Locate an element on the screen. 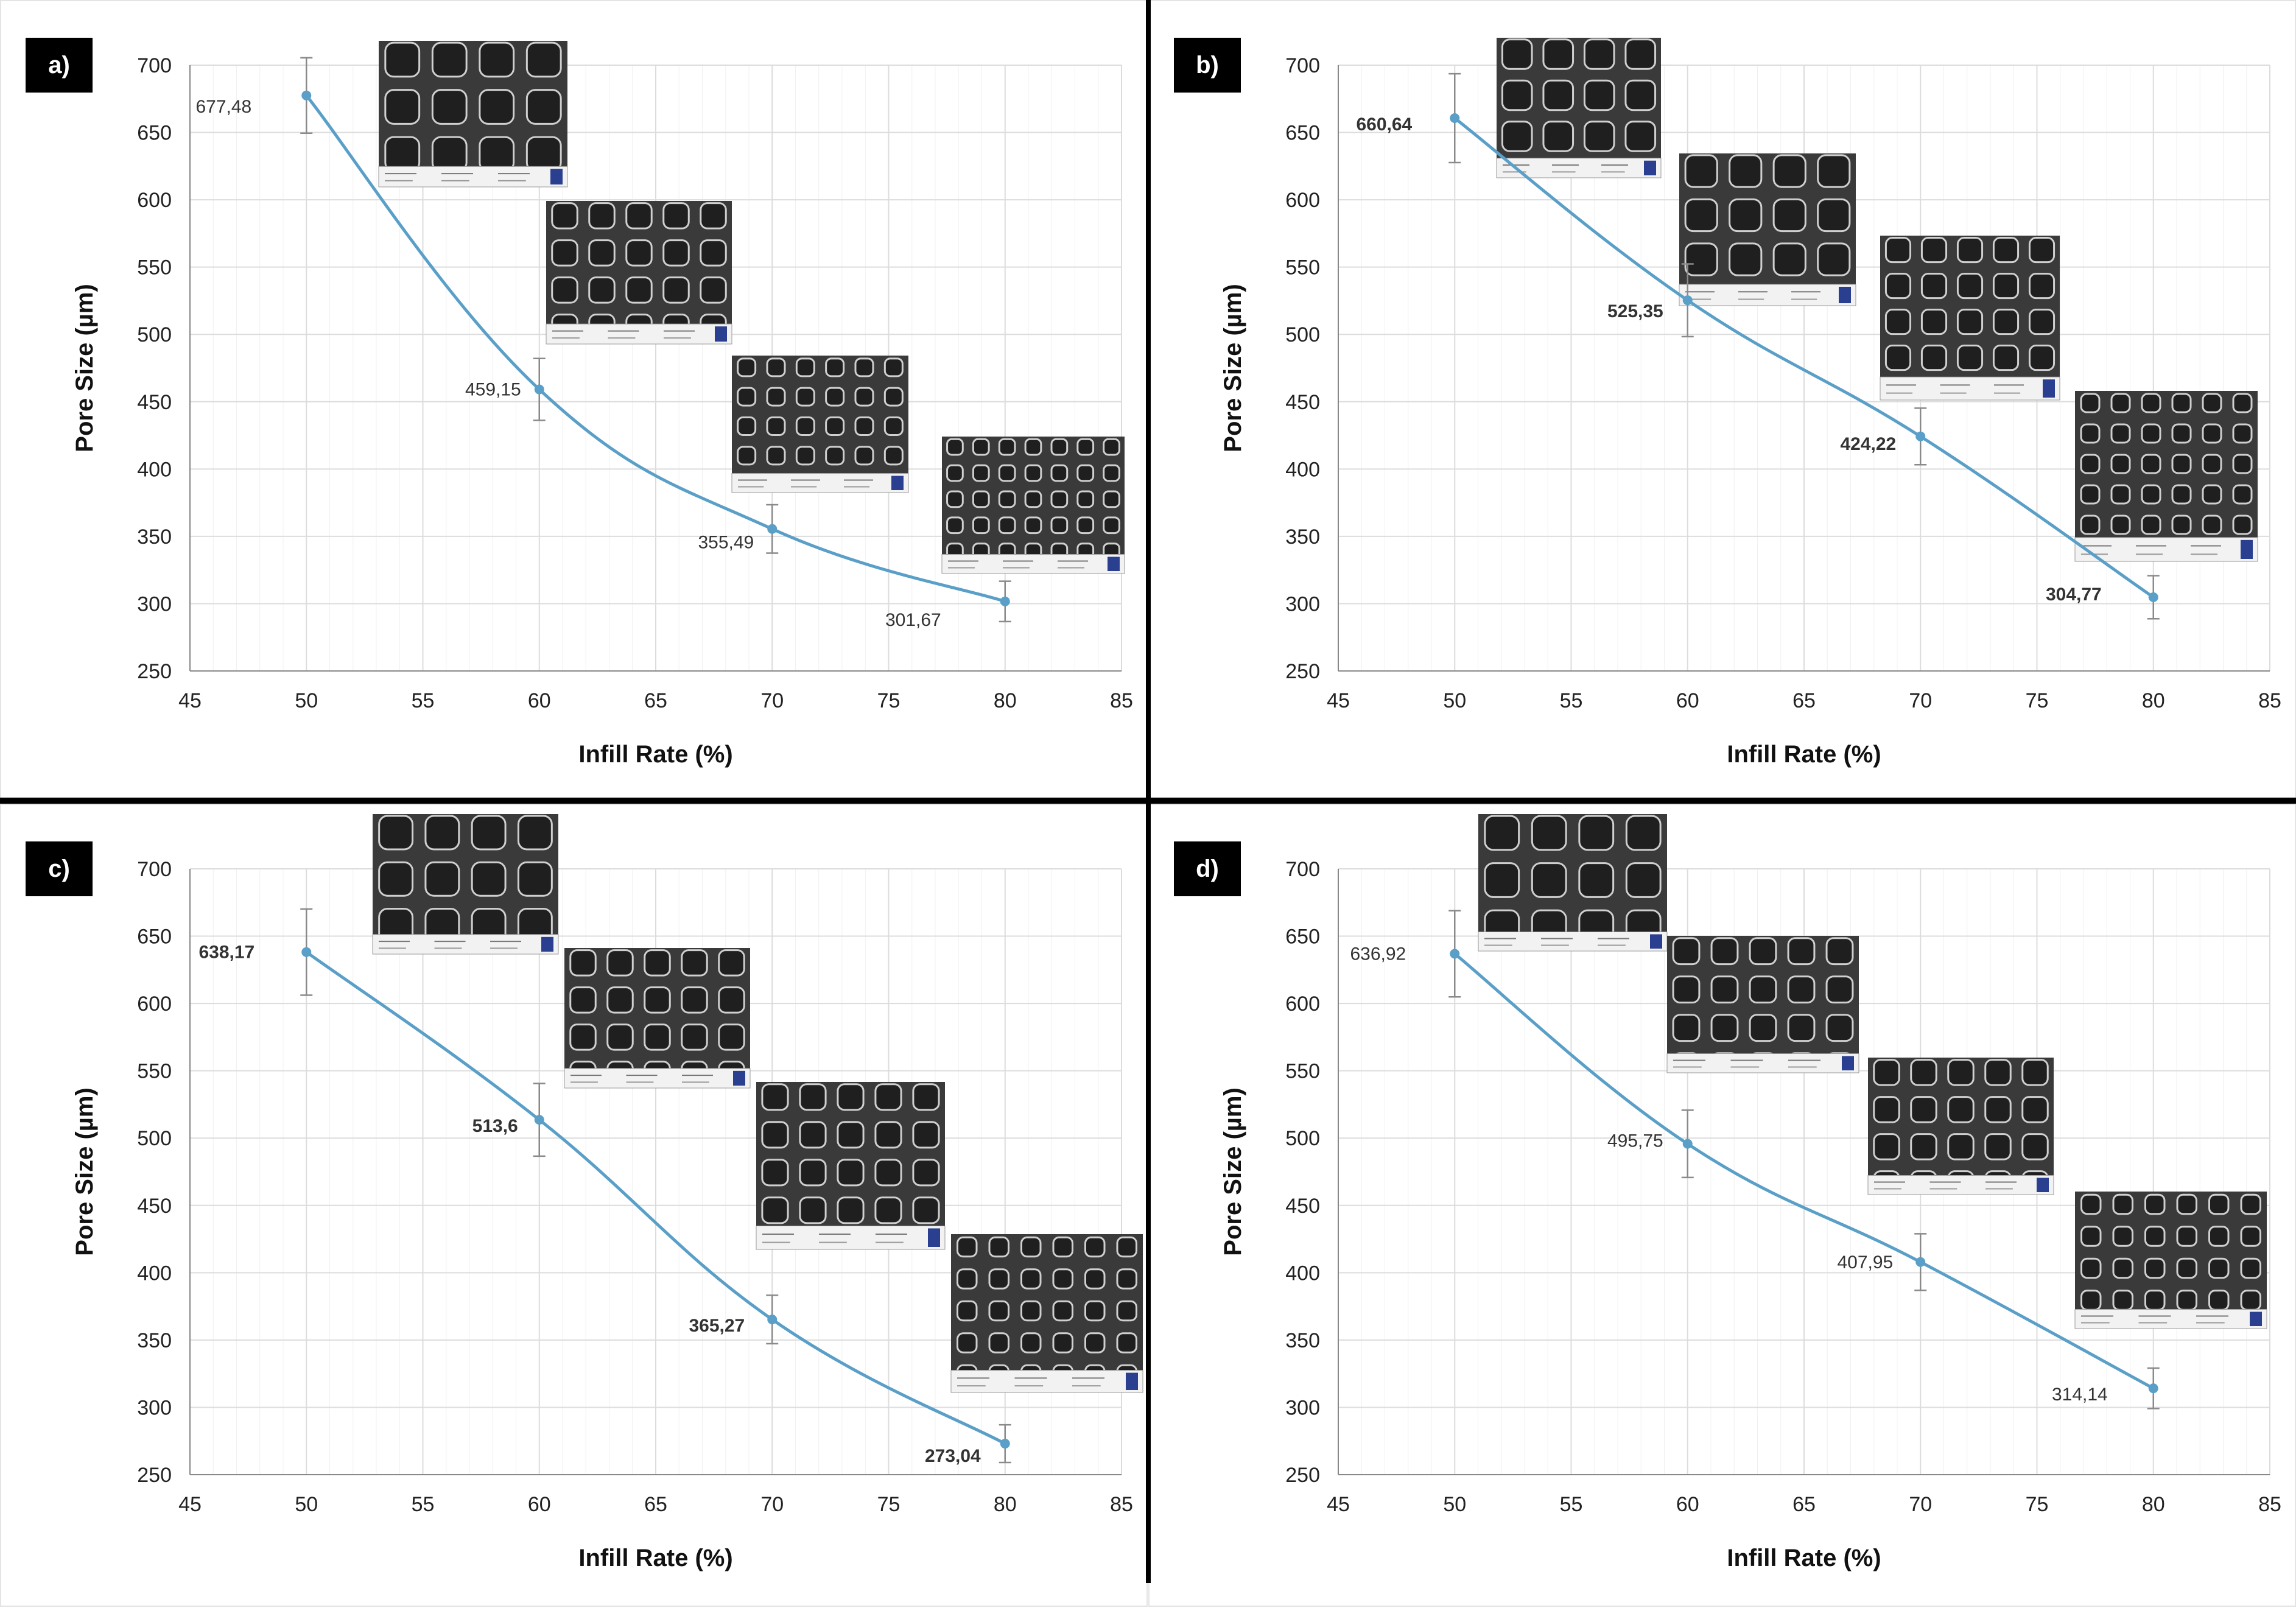 Image resolution: width=2296 pixels, height=1608 pixels. y-tick-label: 650 is located at coordinates (1303, 133).